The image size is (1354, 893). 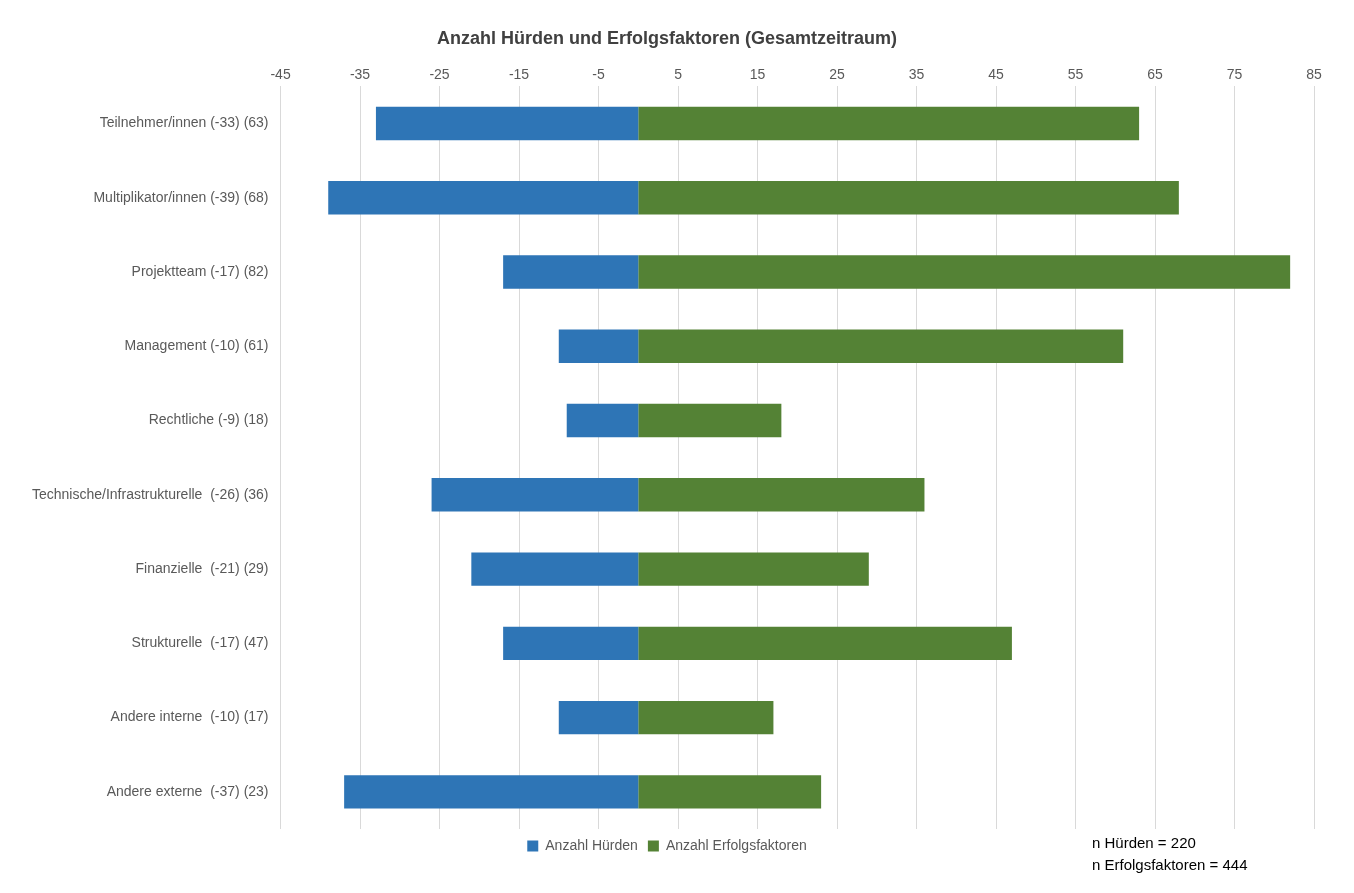 What do you see at coordinates (678, 73) in the screenshot?
I see `x-tick-label: 5` at bounding box center [678, 73].